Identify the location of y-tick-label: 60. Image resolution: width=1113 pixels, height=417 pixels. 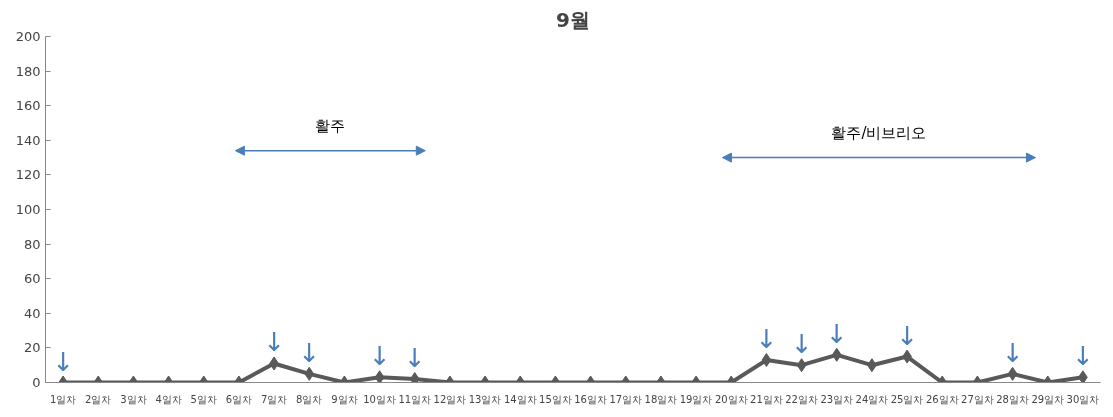
(32, 279).